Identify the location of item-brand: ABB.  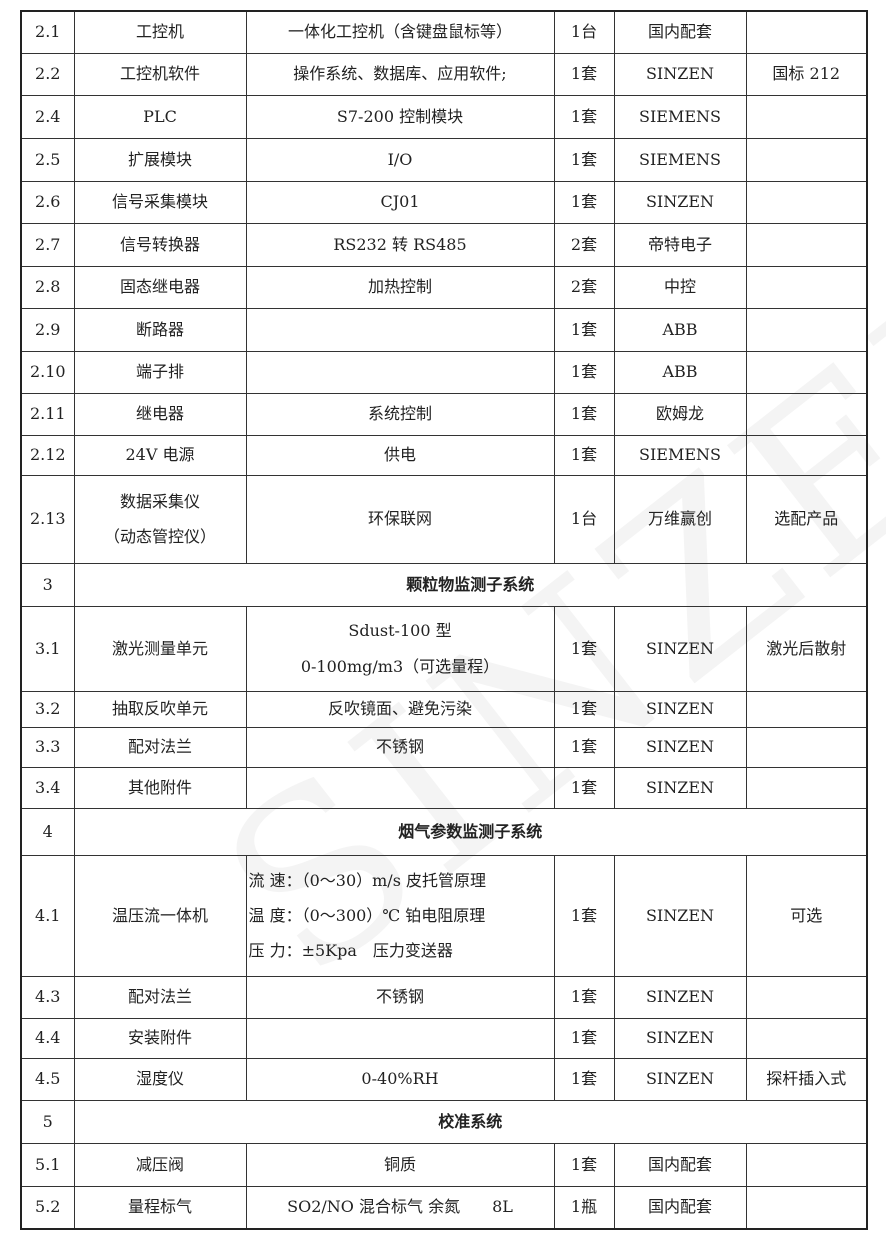
(680, 372).